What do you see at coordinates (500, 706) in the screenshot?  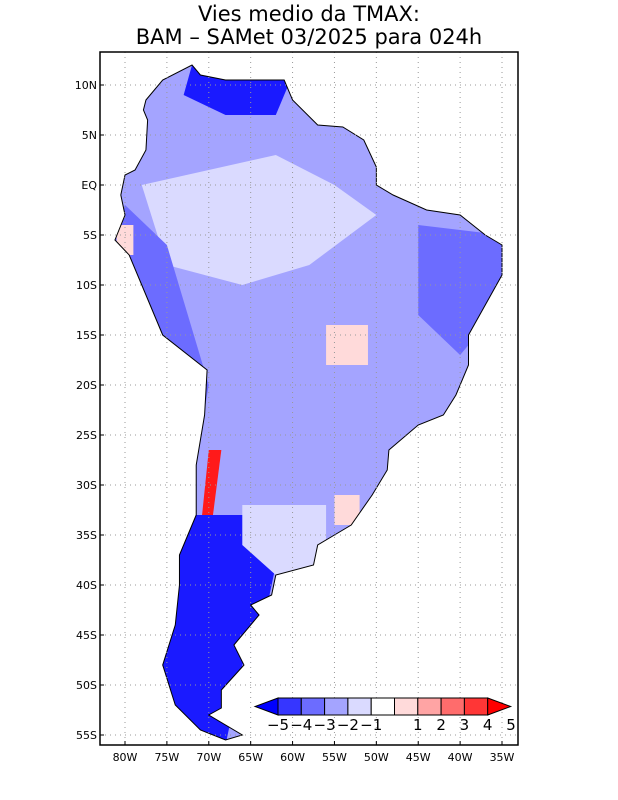 I see `colorbar-high-arrow` at bounding box center [500, 706].